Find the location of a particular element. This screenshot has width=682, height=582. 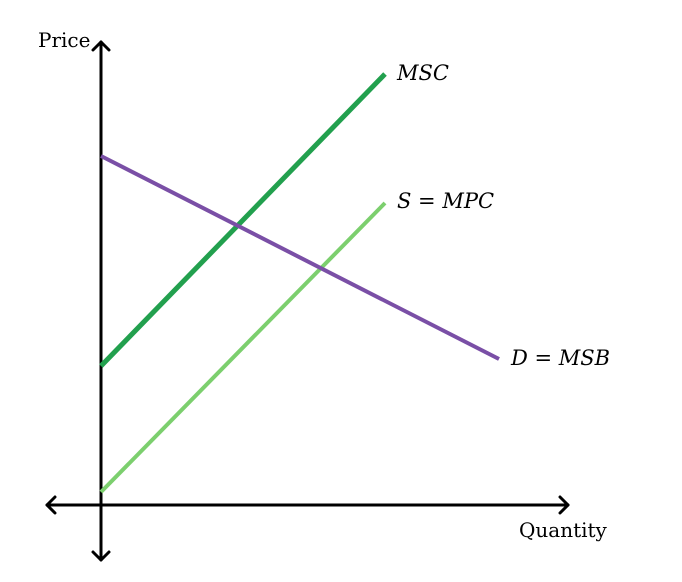

quantity-axis-arrow-right-icon is located at coordinates (564, 505).